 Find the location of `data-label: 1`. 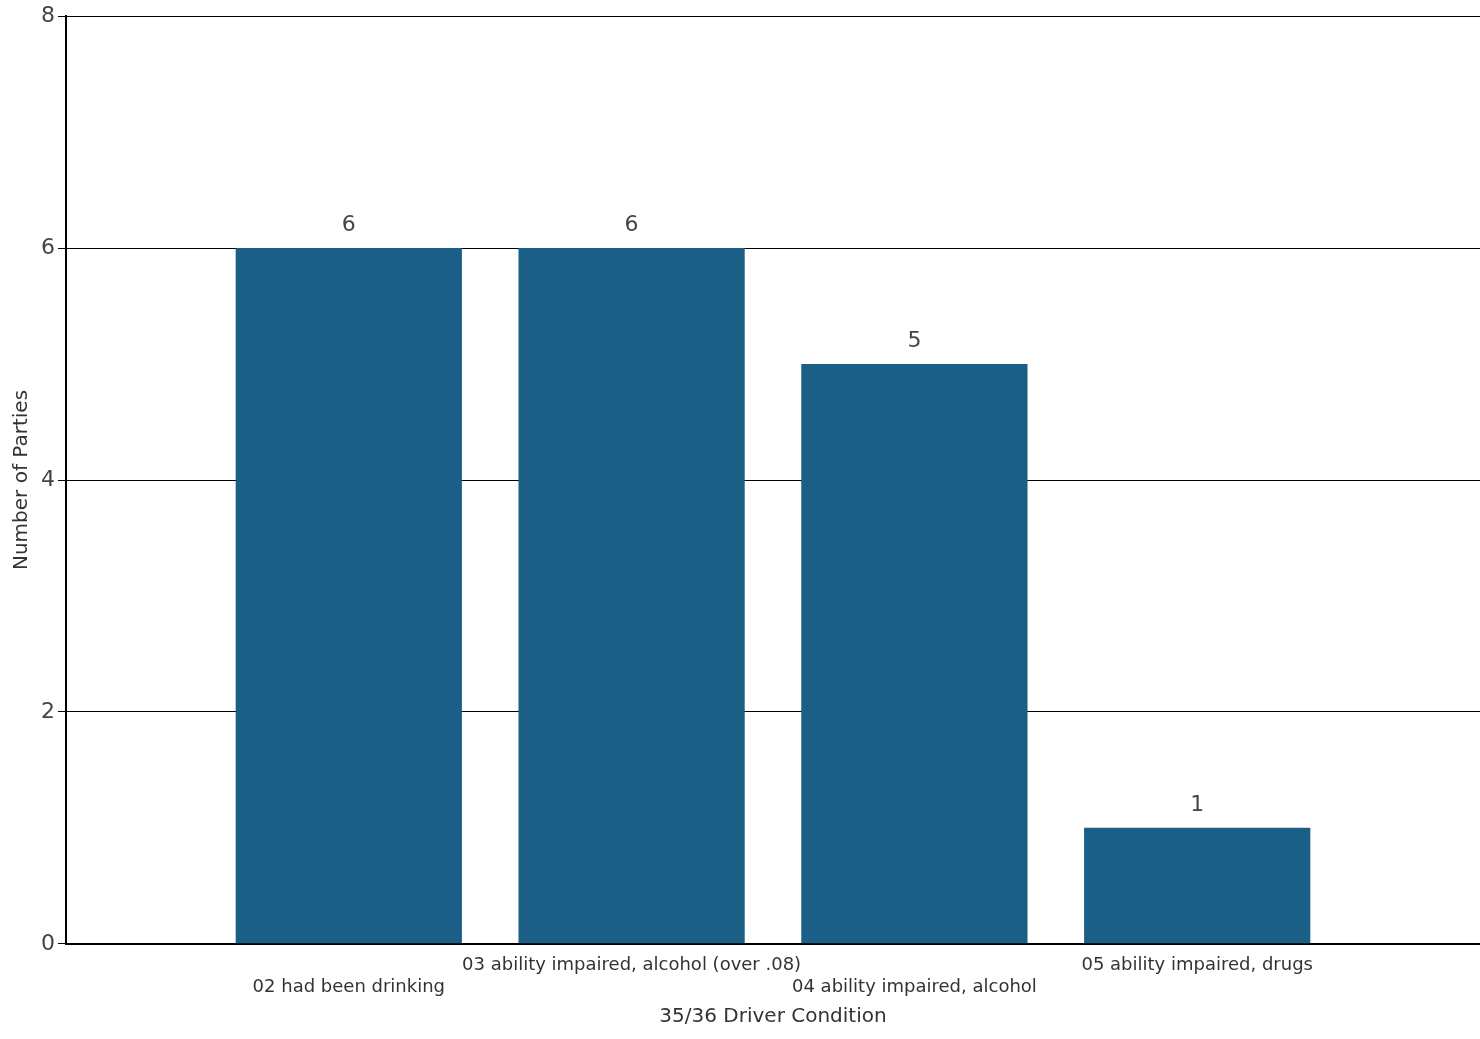

data-label: 1 is located at coordinates (1197, 803).